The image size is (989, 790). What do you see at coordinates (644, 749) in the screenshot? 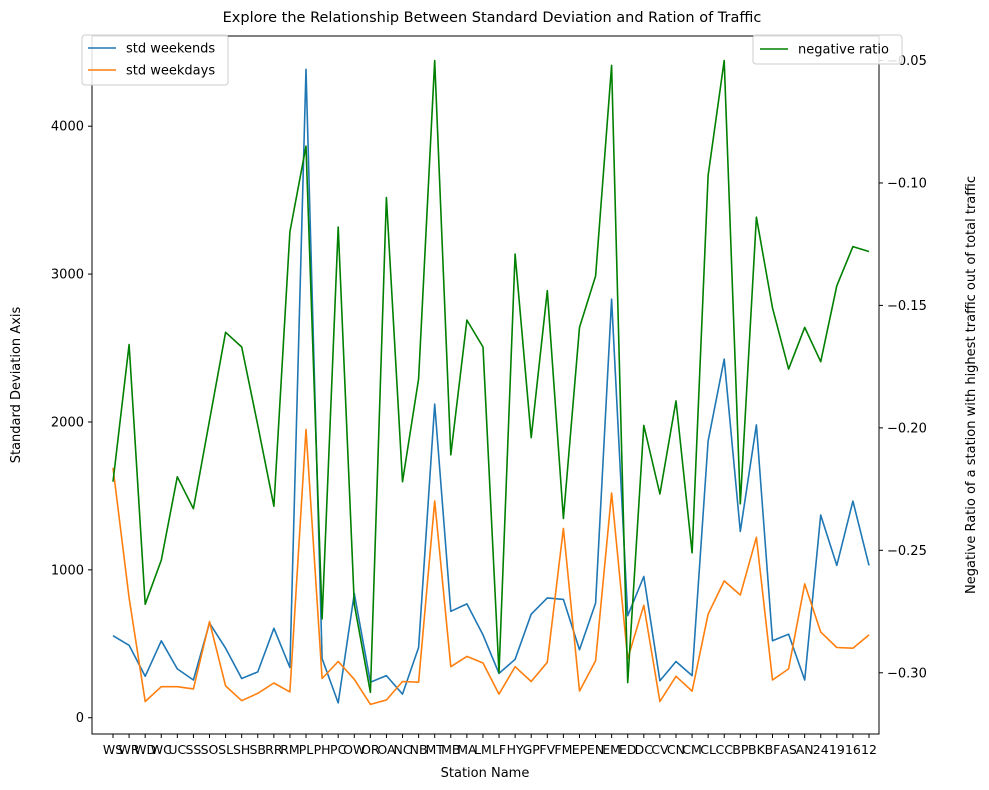
I see `x-tick-label-dc-33: DC` at bounding box center [644, 749].